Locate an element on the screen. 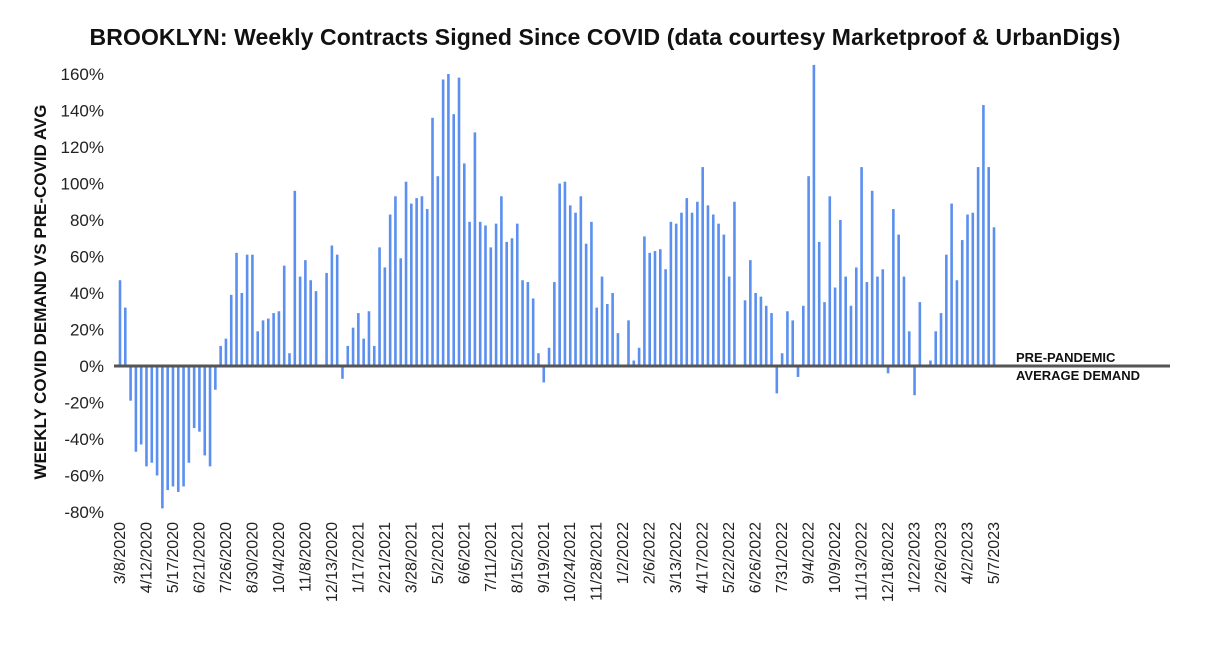 The image size is (1210, 660). x-tick-label: 4/17/2022 is located at coordinates (703, 557).